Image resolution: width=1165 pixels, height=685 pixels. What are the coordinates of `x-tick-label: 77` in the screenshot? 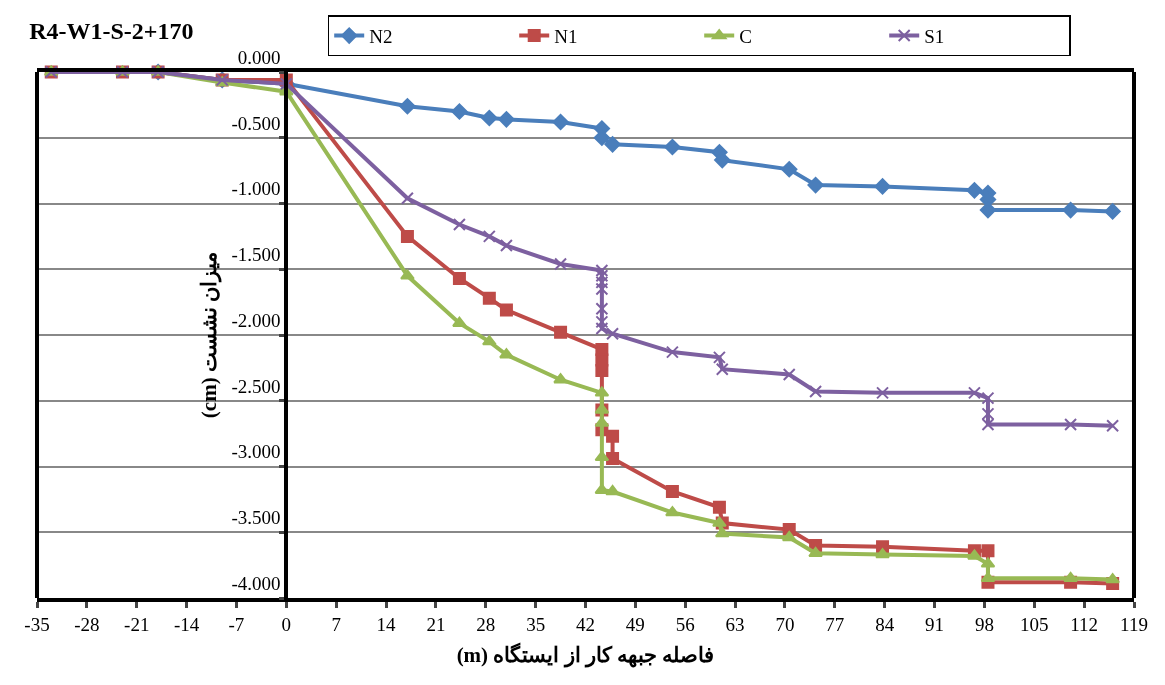 It's located at (835, 624).